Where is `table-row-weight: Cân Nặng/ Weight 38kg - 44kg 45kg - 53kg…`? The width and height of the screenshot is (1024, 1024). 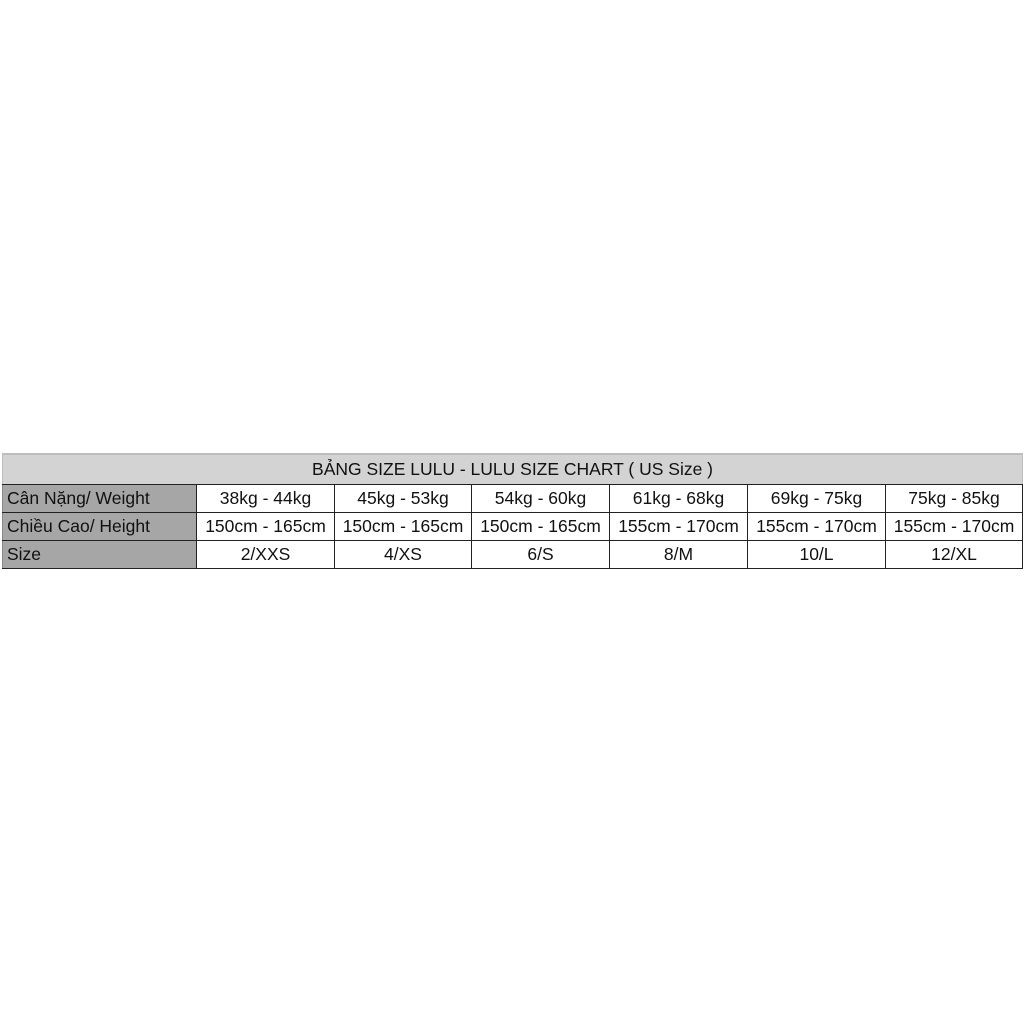 table-row-weight: Cân Nặng/ Weight 38kg - 44kg 45kg - 53kg… is located at coordinates (513, 498).